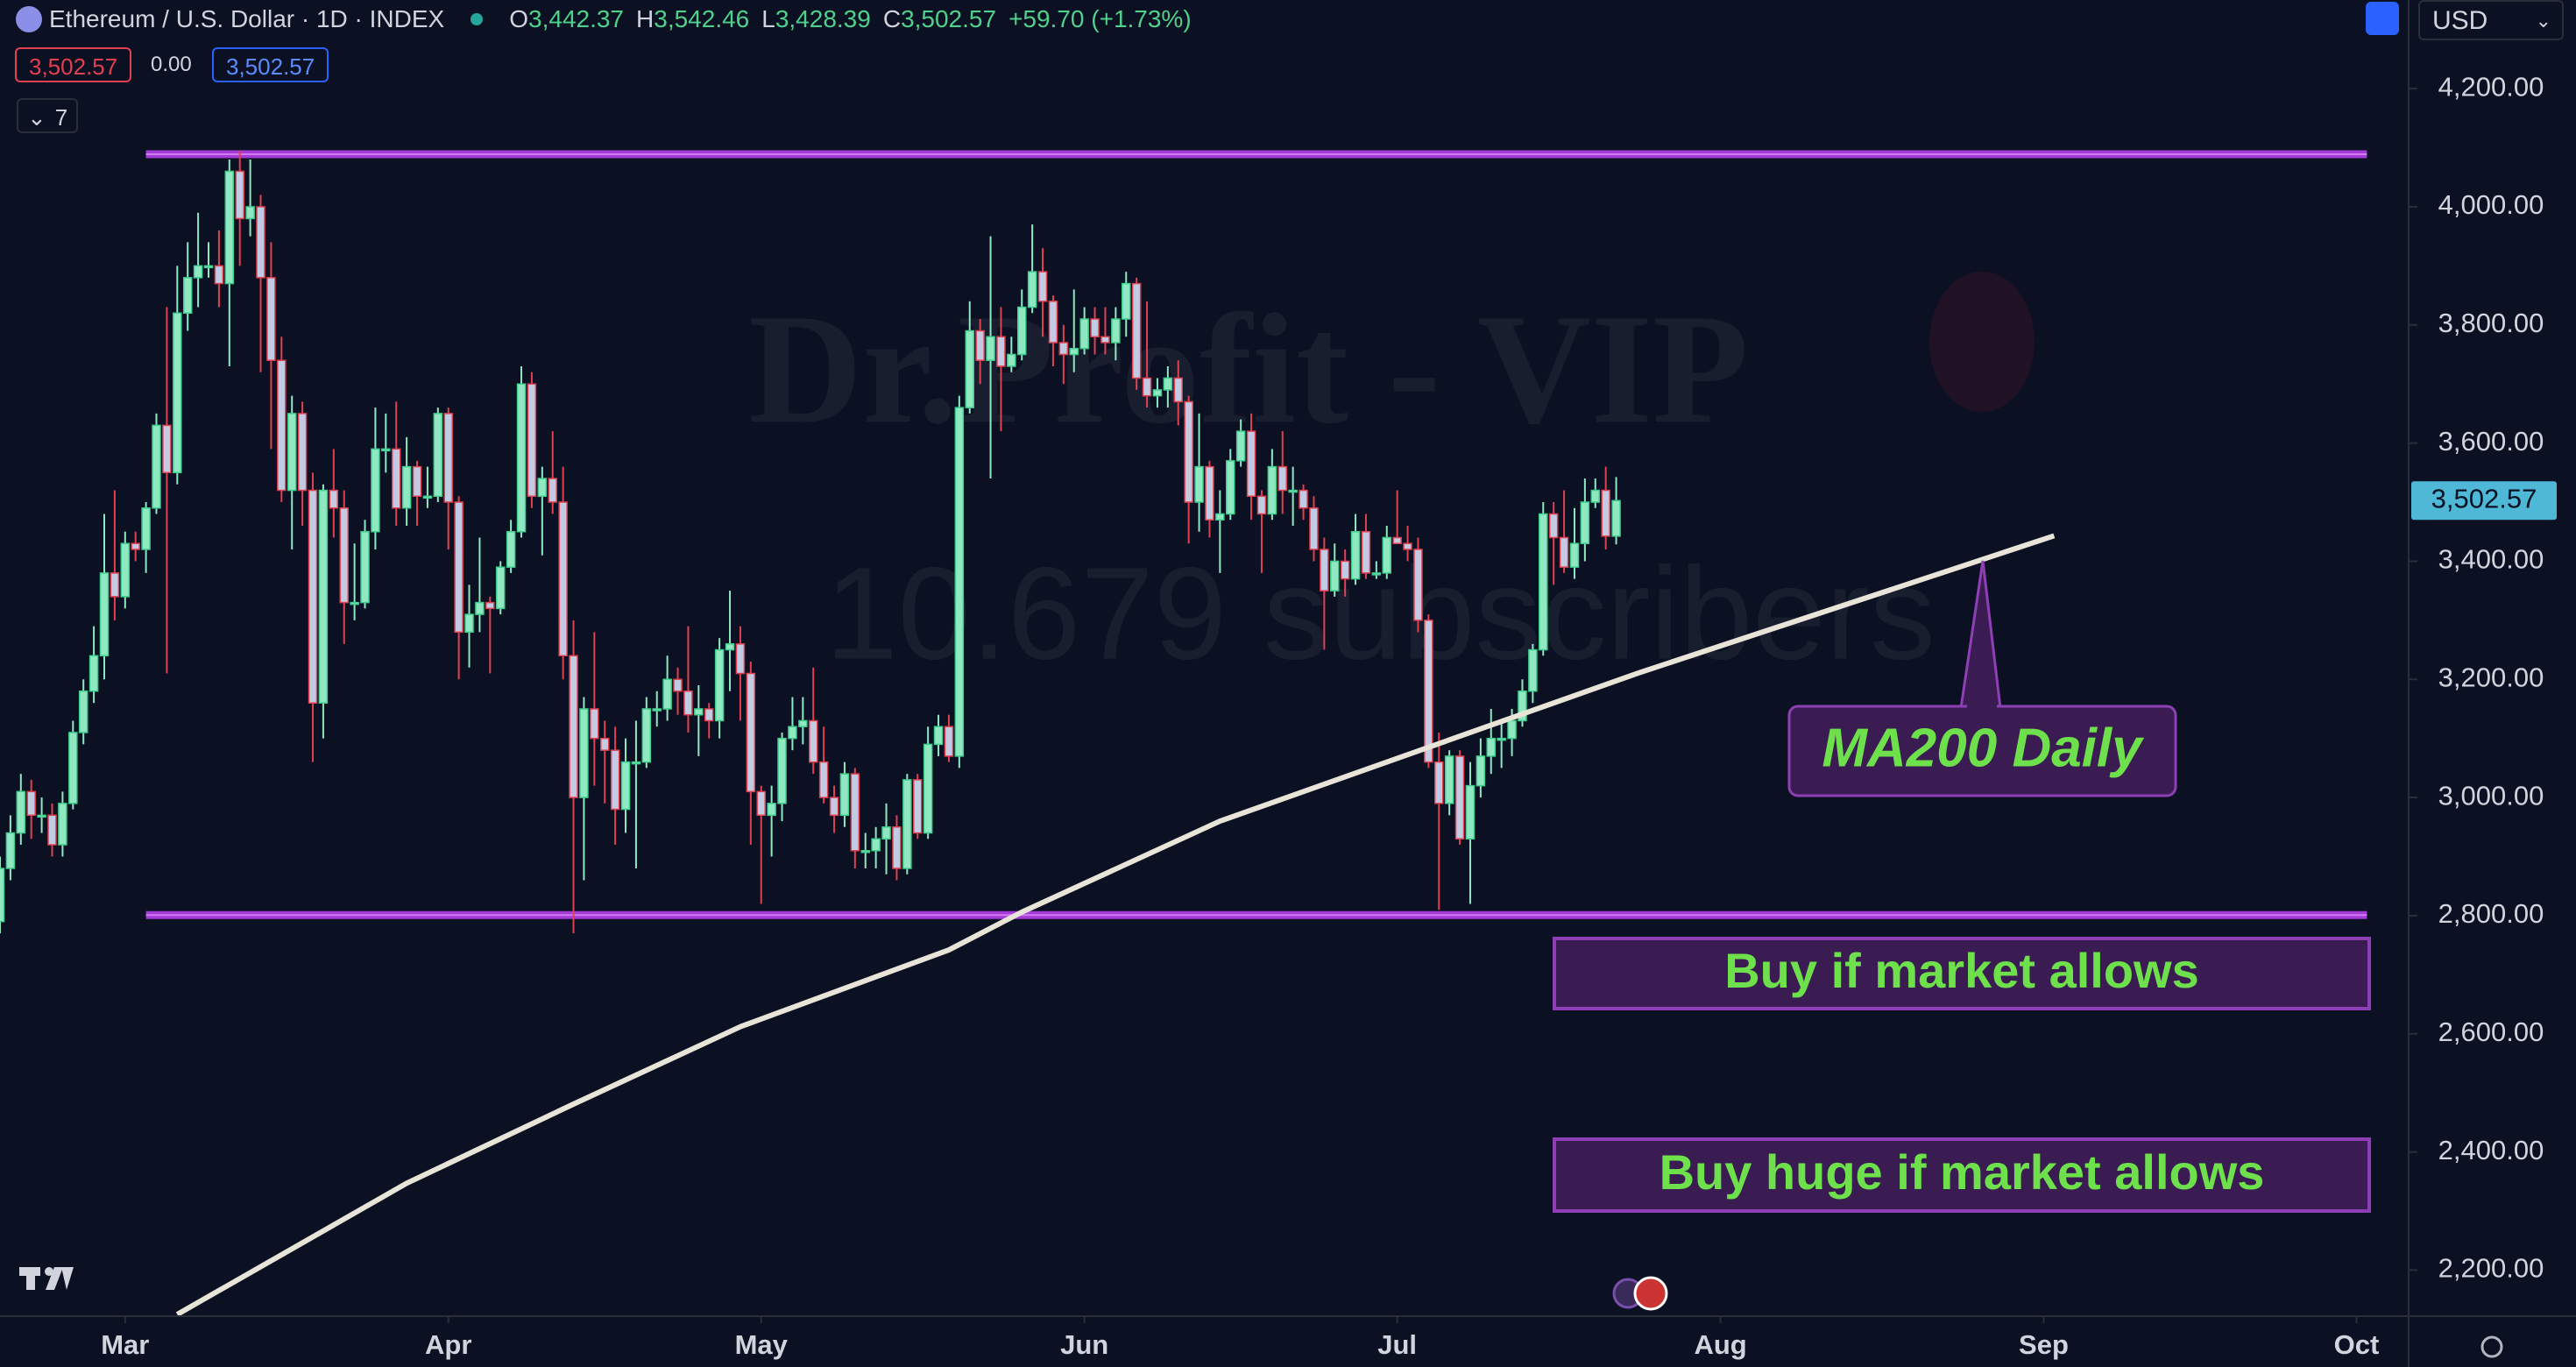 Image resolution: width=2576 pixels, height=1367 pixels. I want to click on watermark-title: Dr.Profit - VIP, so click(1248, 368).